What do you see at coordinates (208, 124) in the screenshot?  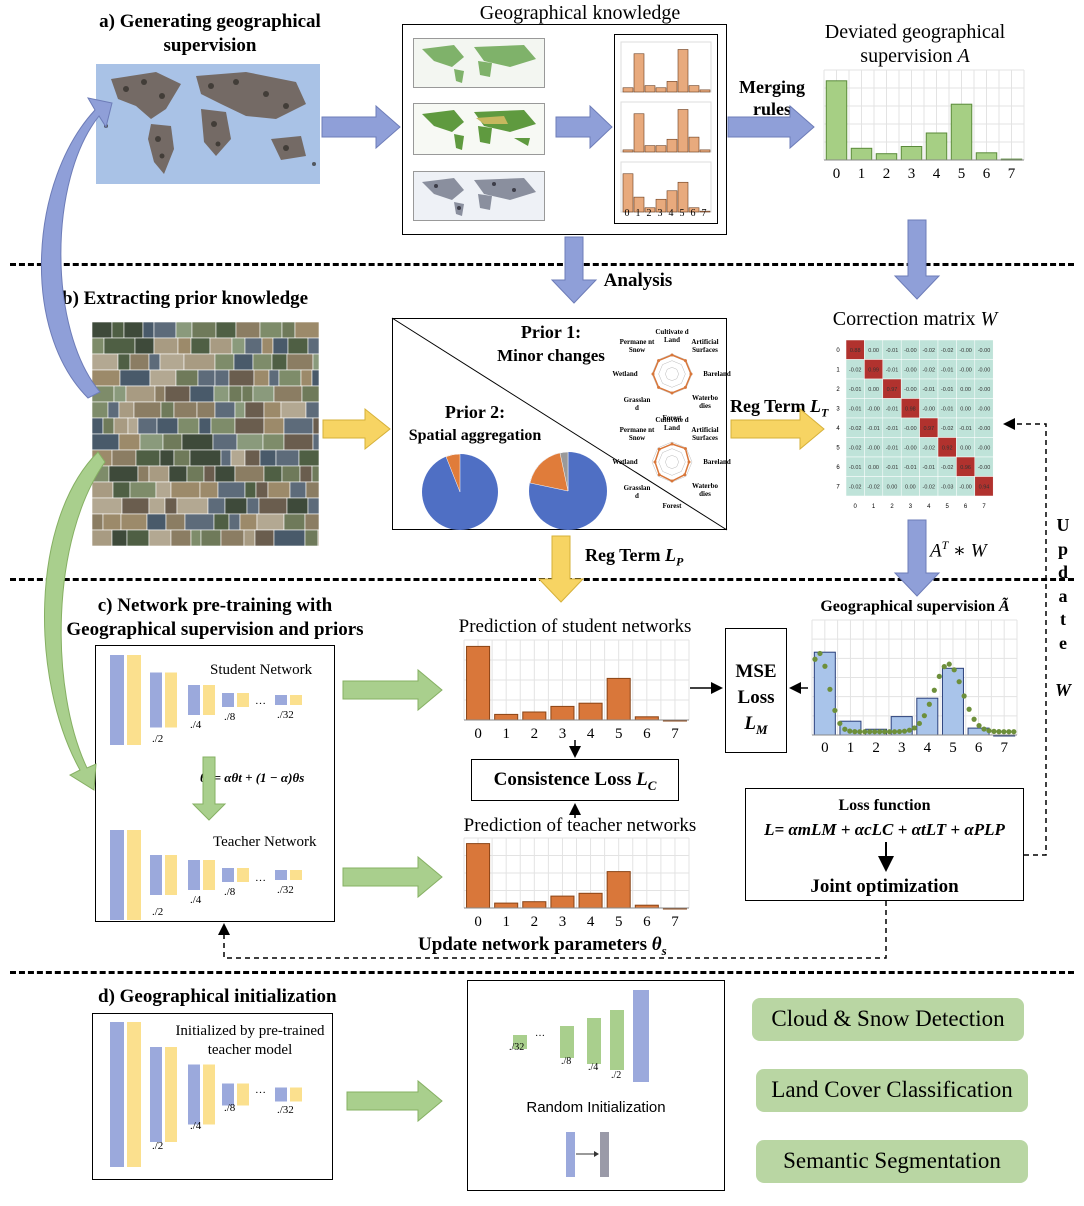 I see `world-photo-map` at bounding box center [208, 124].